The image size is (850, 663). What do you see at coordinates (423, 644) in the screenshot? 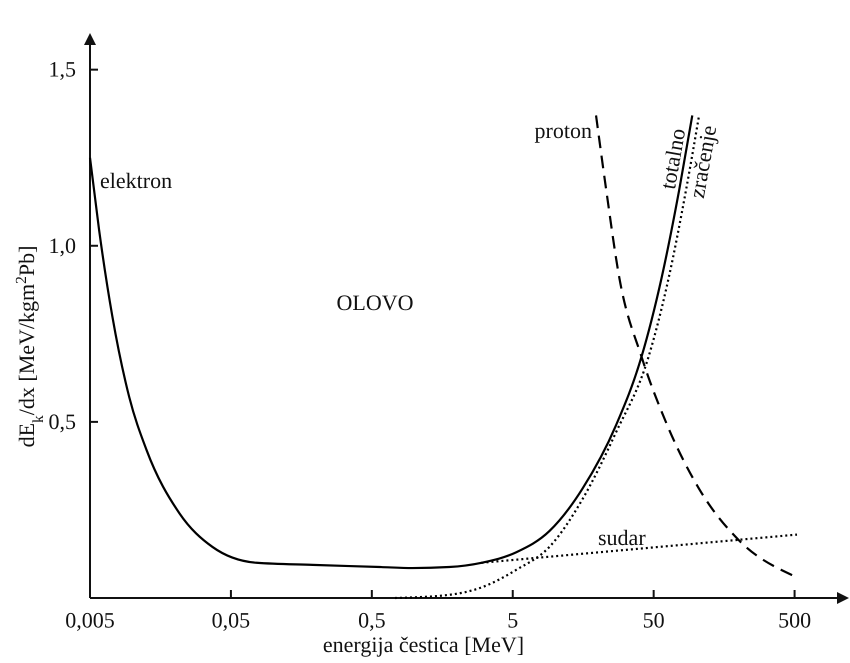
I see `x-axis-title: energija čestica [MeV]` at bounding box center [423, 644].